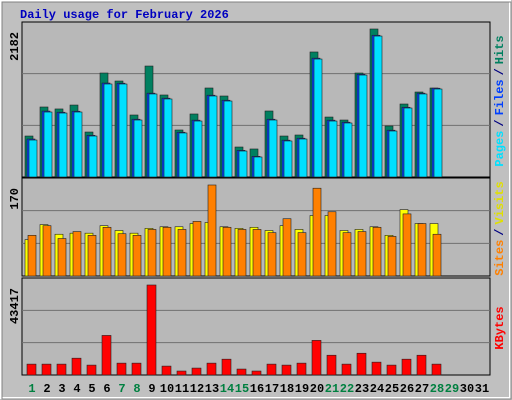  Describe the element at coordinates (347, 389) in the screenshot. I see `x-tick-label: 22` at that location.